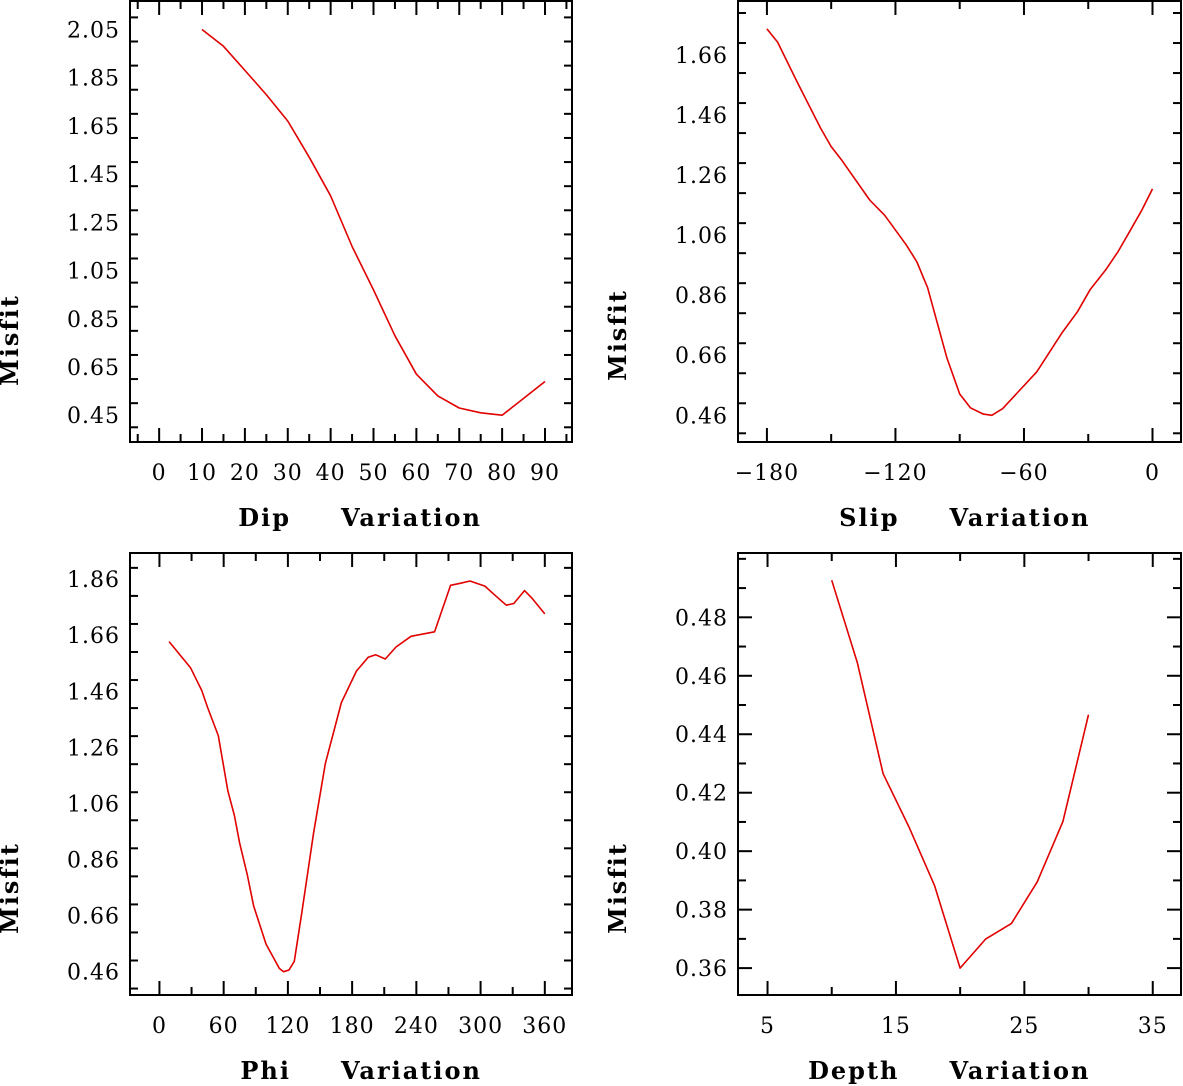 Image resolution: width=1183 pixels, height=1086 pixels. What do you see at coordinates (480, 1026) in the screenshot?
I see `x-tick-label: 300` at bounding box center [480, 1026].